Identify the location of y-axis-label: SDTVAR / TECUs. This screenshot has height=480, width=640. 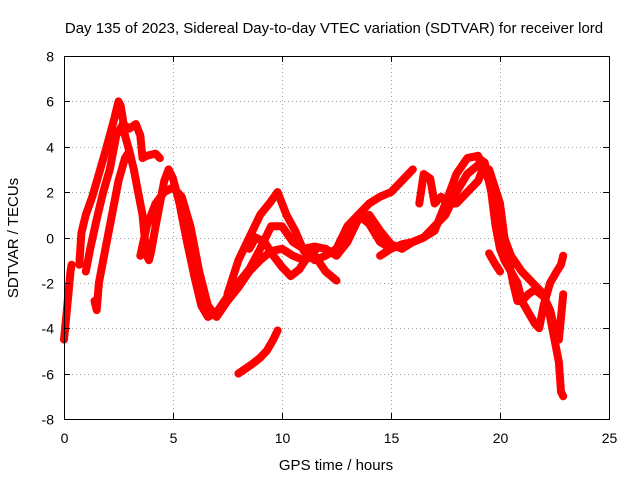
(13, 238).